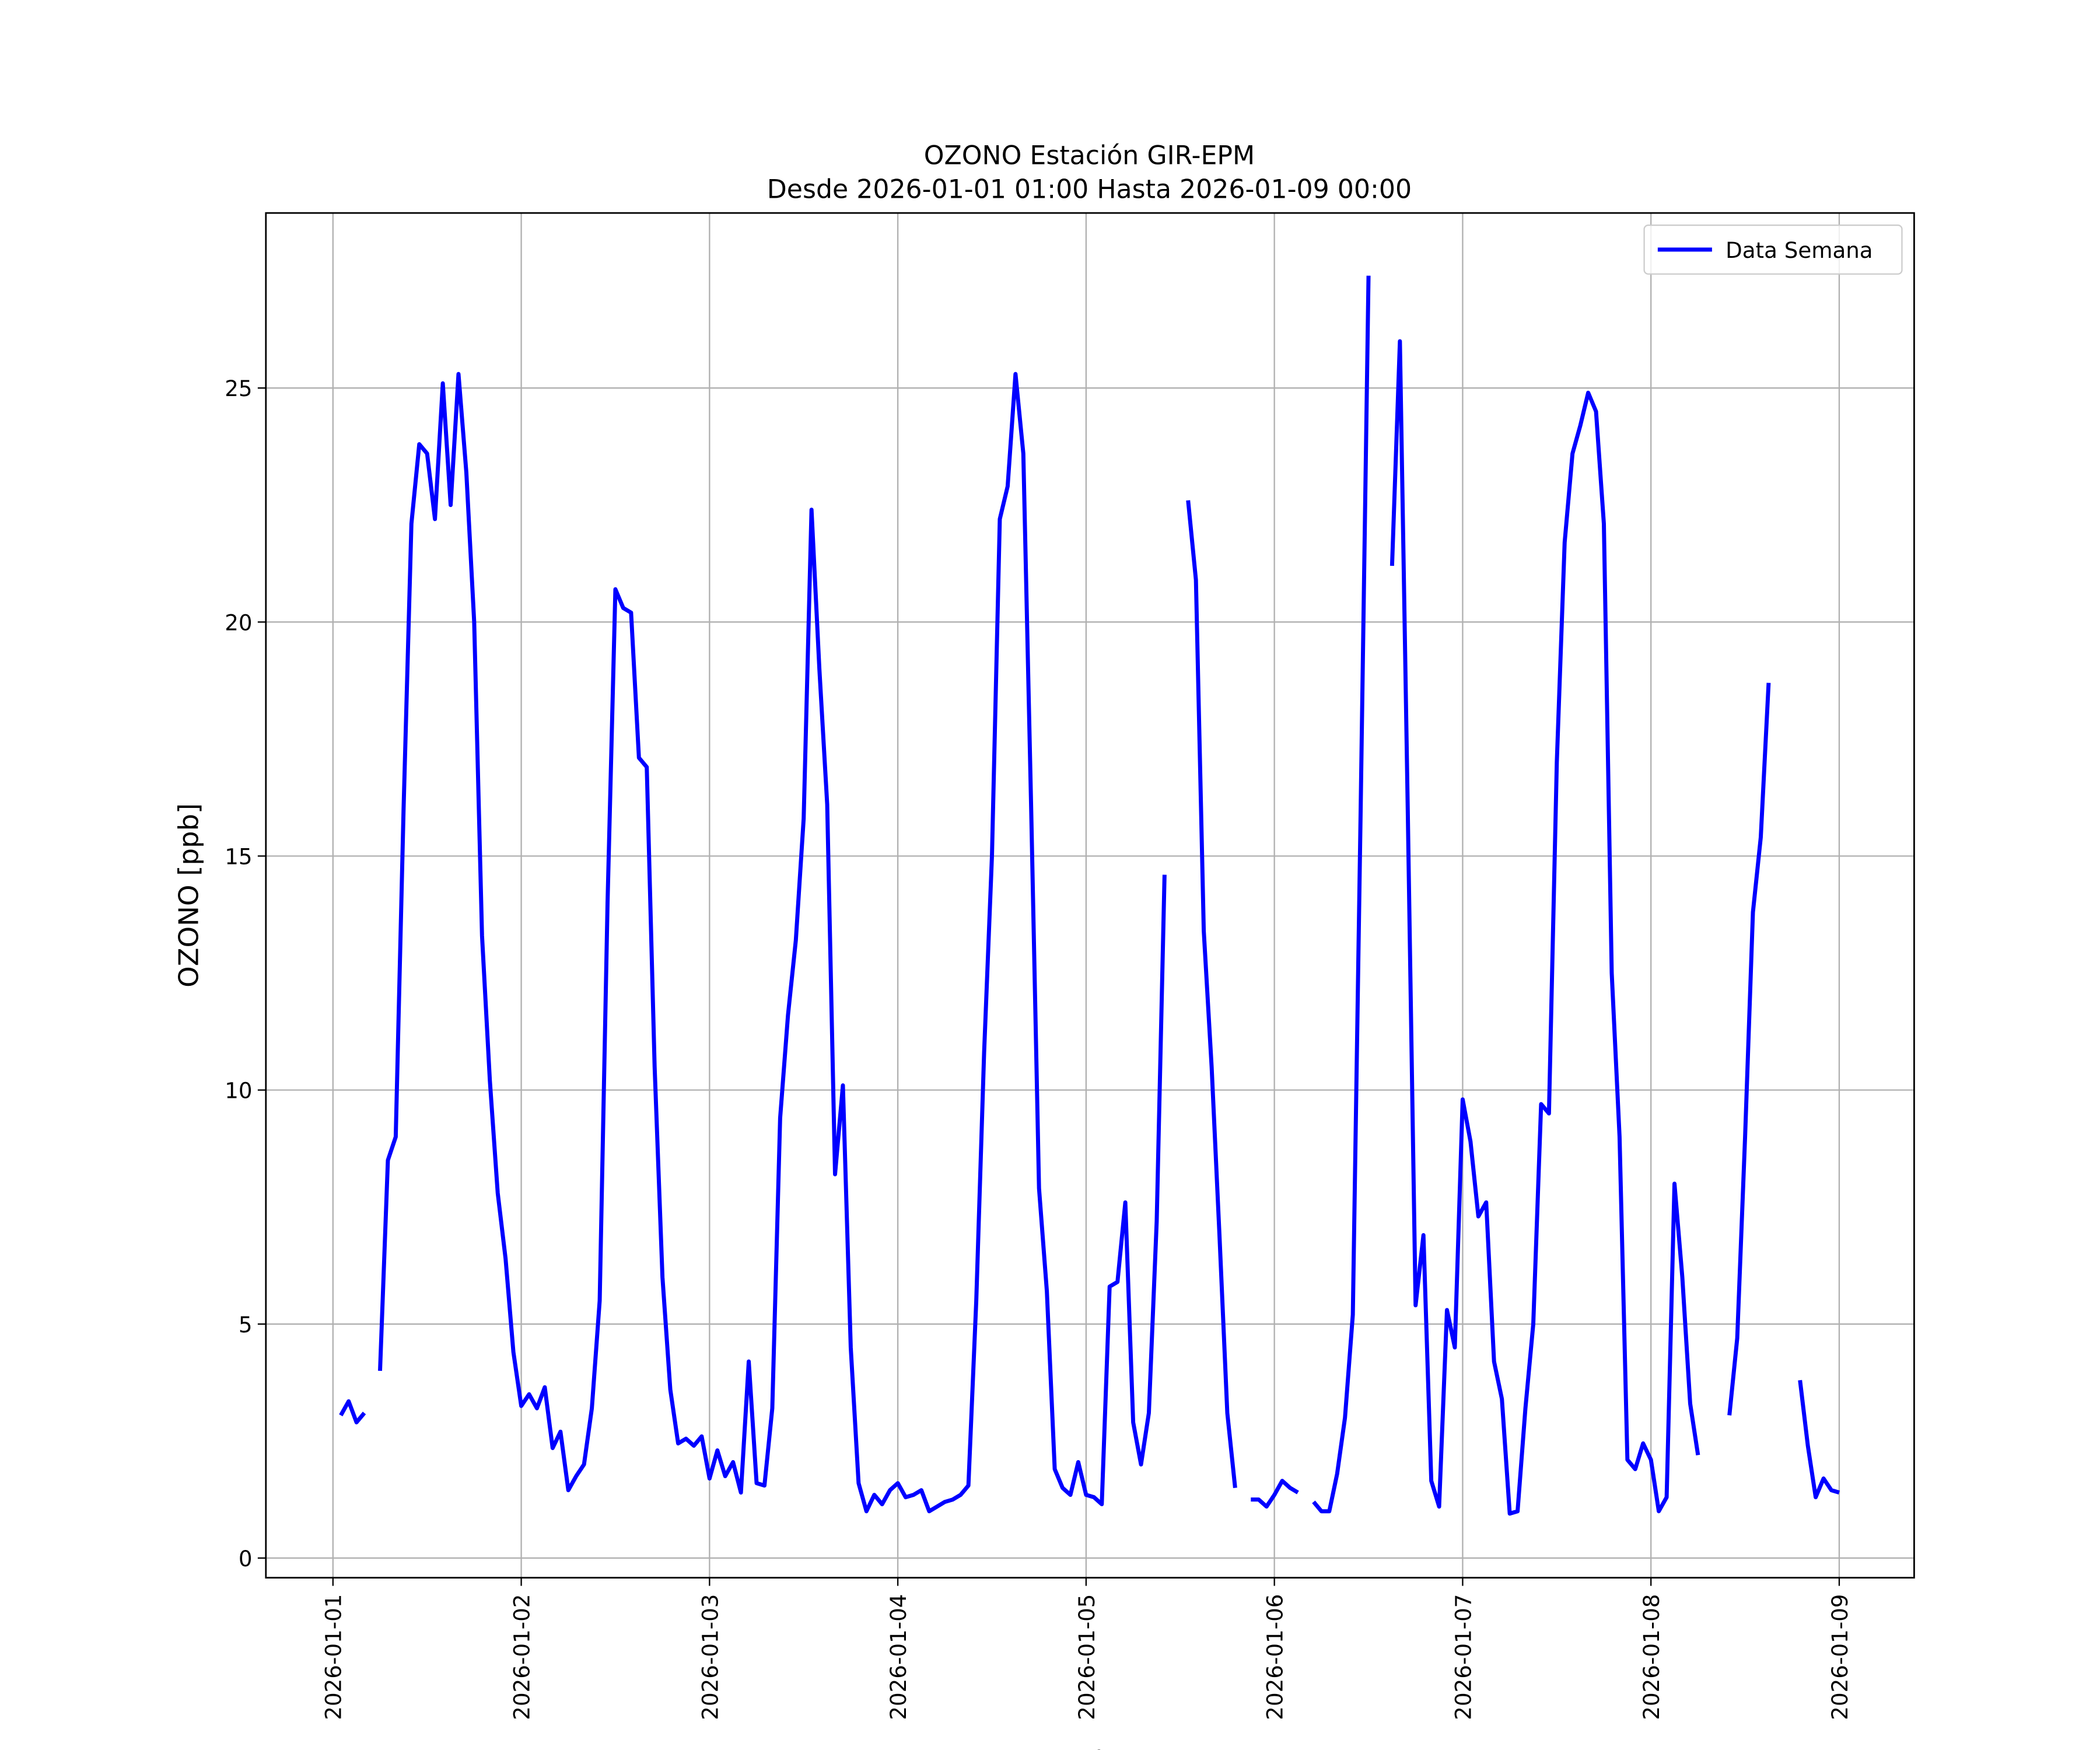 This screenshot has width=2100, height=1750. Describe the element at coordinates (246, 1559) in the screenshot. I see `y-tick-label: 0` at that location.